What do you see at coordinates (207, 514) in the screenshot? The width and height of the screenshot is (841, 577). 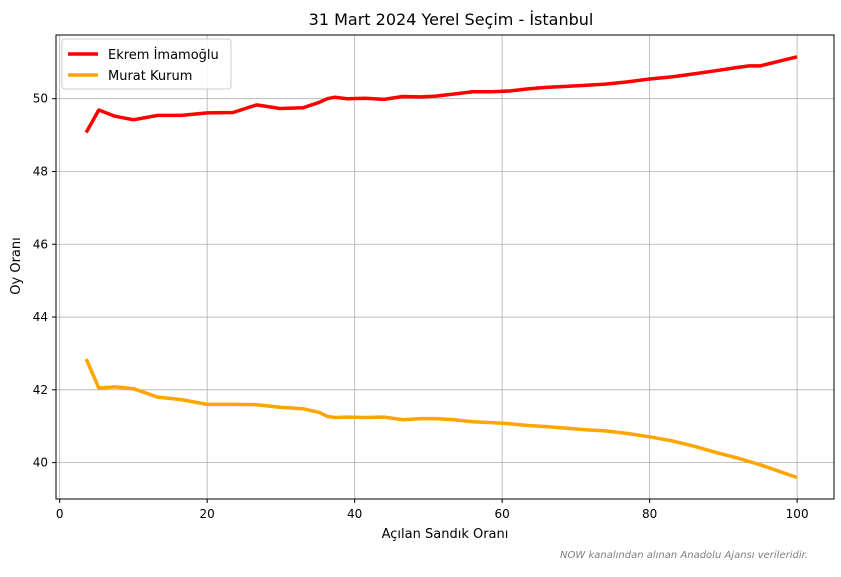 I see `x-tick-label: 20` at bounding box center [207, 514].